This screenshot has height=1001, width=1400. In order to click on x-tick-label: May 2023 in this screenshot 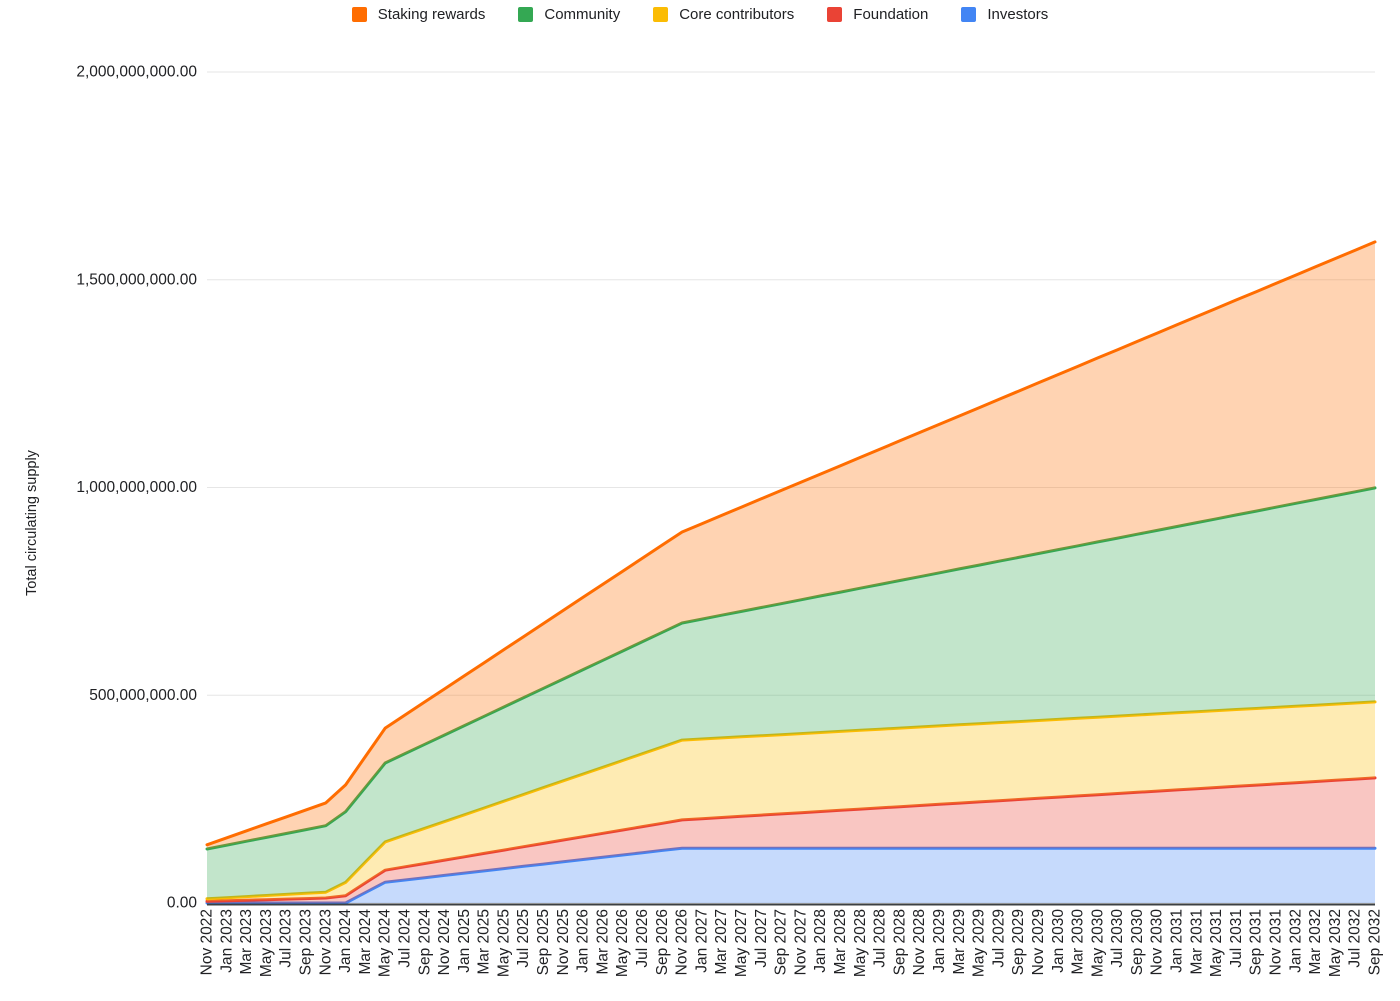, I will do `click(266, 943)`.